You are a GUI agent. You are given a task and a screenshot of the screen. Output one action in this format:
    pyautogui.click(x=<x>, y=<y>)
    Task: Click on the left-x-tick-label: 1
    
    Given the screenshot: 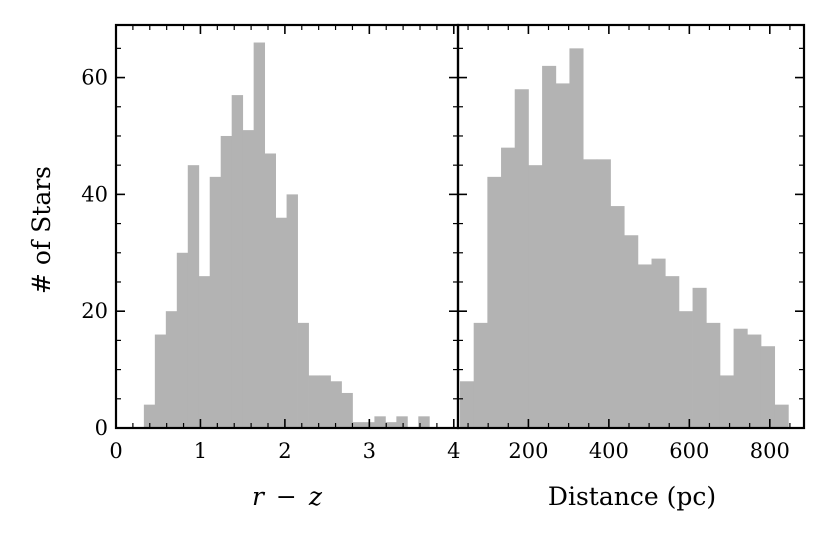 What is the action you would take?
    pyautogui.click(x=200, y=451)
    